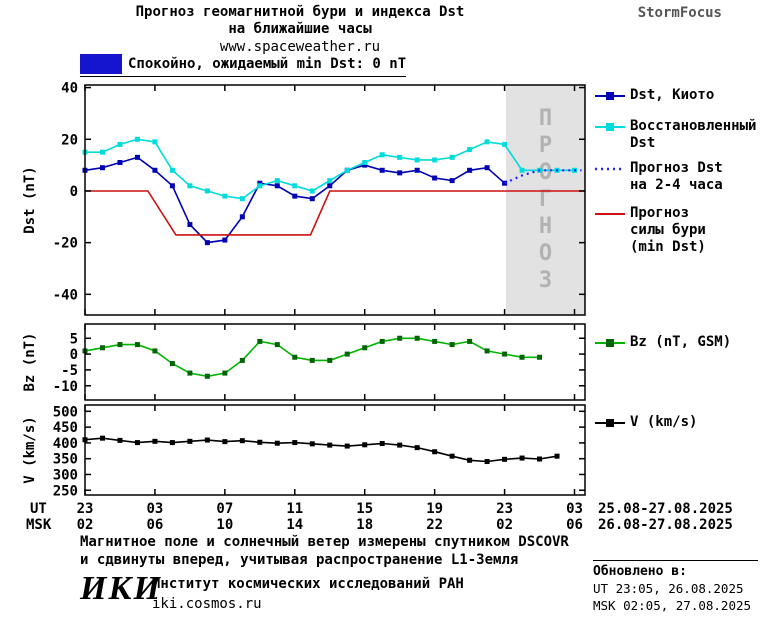 Image resolution: width=760 pixels, height=620 pixels. What do you see at coordinates (69, 89) in the screenshot?
I see `y-tick-label: 40` at bounding box center [69, 89].